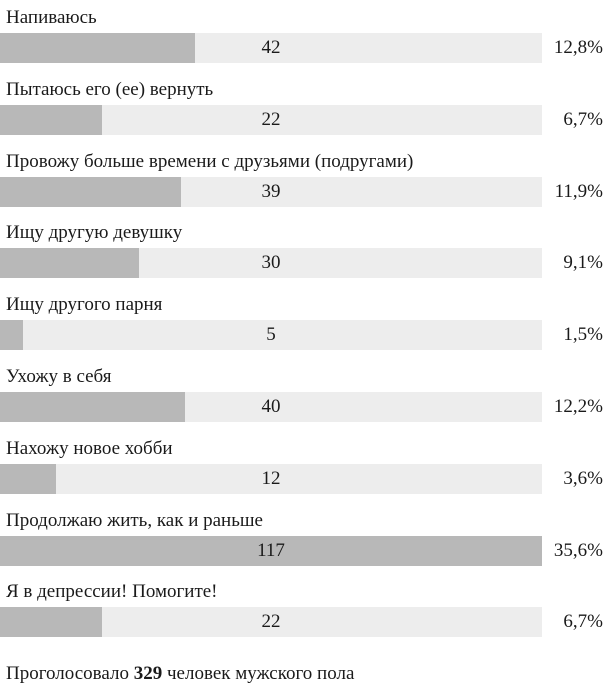 The height and width of the screenshot is (698, 615). Describe the element at coordinates (148, 673) in the screenshot. I see `footer-total: 329` at that location.